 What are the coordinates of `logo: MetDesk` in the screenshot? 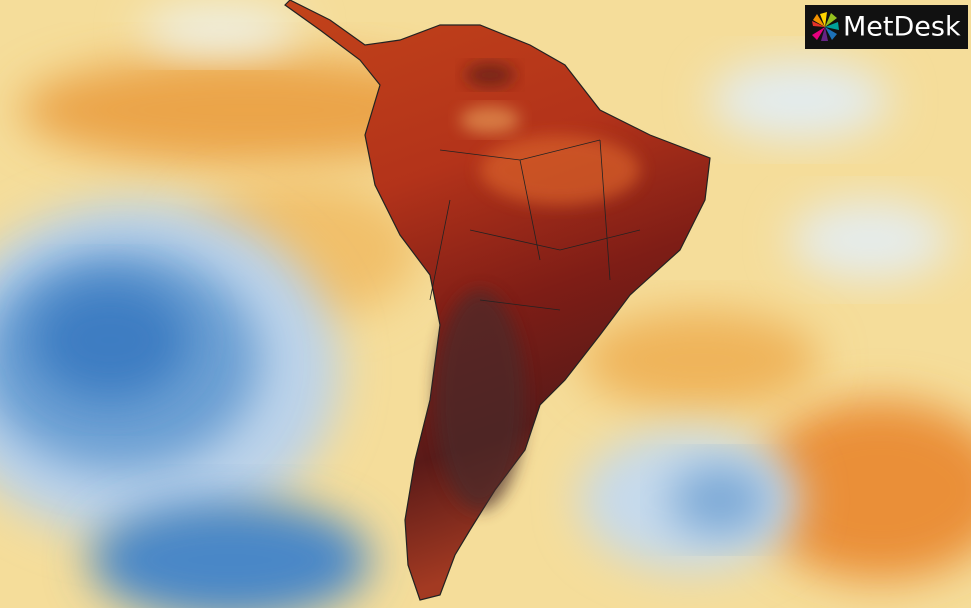 It's located at (886, 27).